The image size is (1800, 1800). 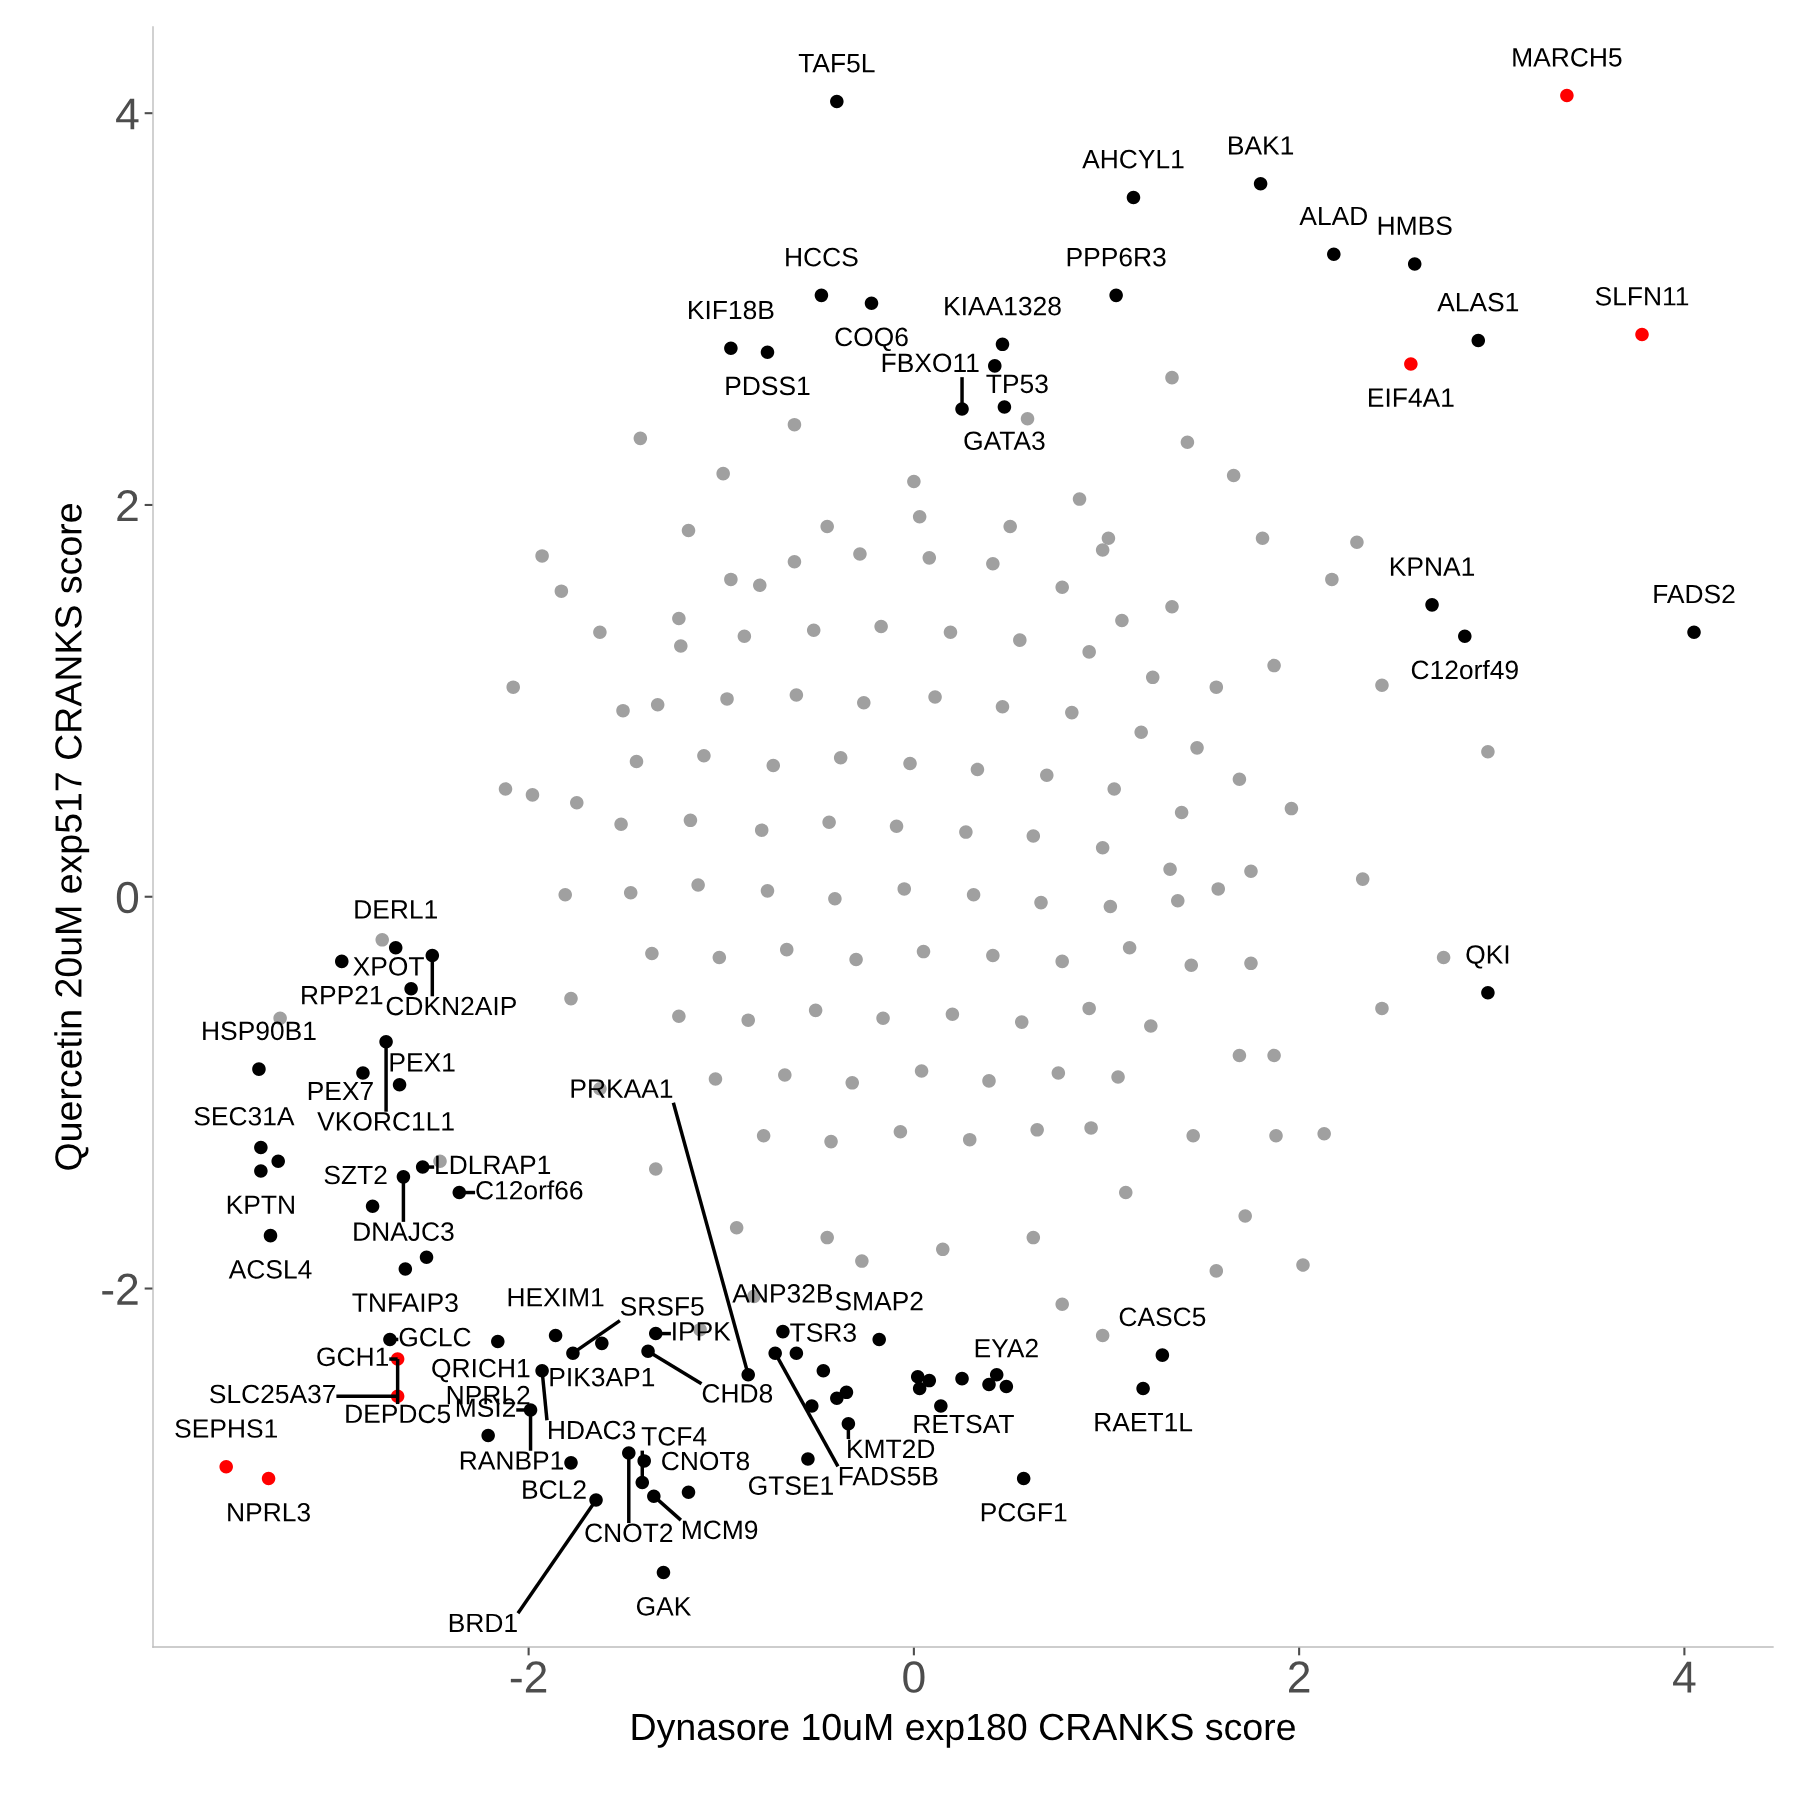 What do you see at coordinates (1487, 957) in the screenshot?
I see `annotation: QKI` at bounding box center [1487, 957].